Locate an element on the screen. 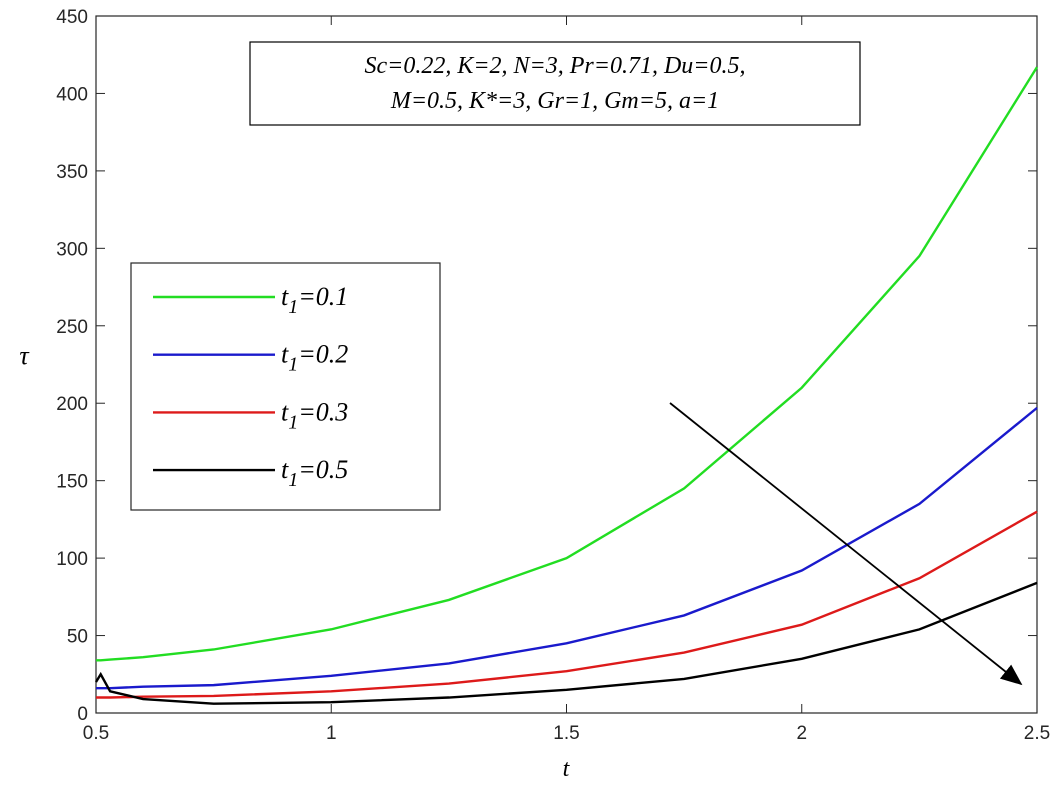 This screenshot has height=794, width=1062. y-tick-label: 250 is located at coordinates (72, 327).